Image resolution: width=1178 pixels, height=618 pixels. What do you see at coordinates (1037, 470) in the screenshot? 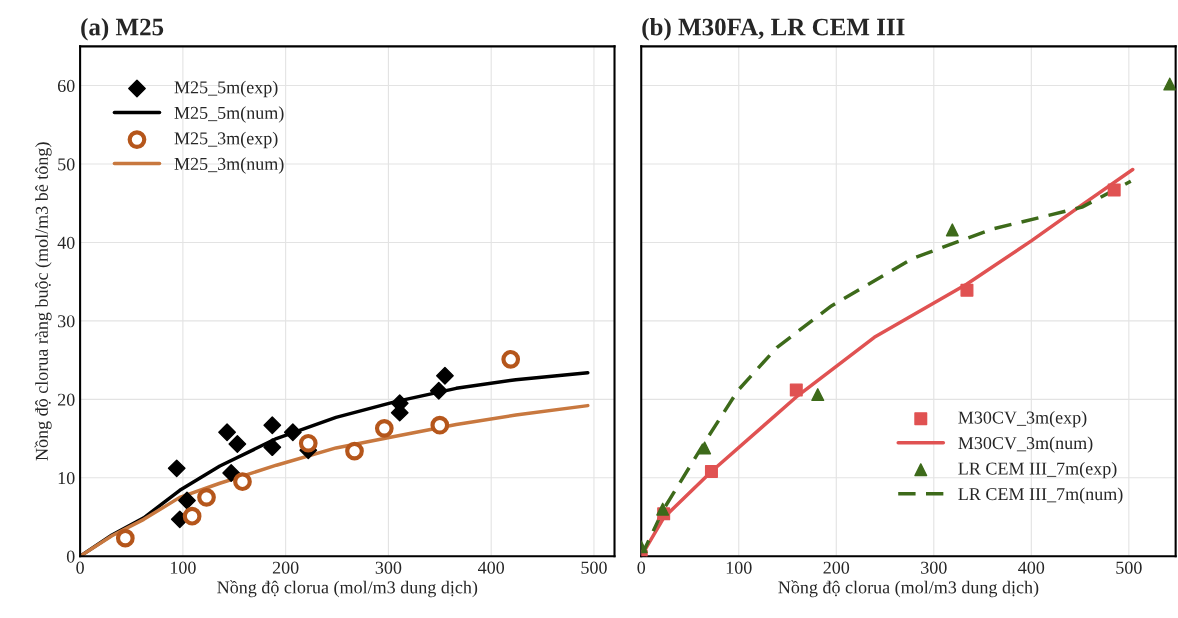
I see `legend-label: LR CEM III_7m(exp)` at bounding box center [1037, 470].